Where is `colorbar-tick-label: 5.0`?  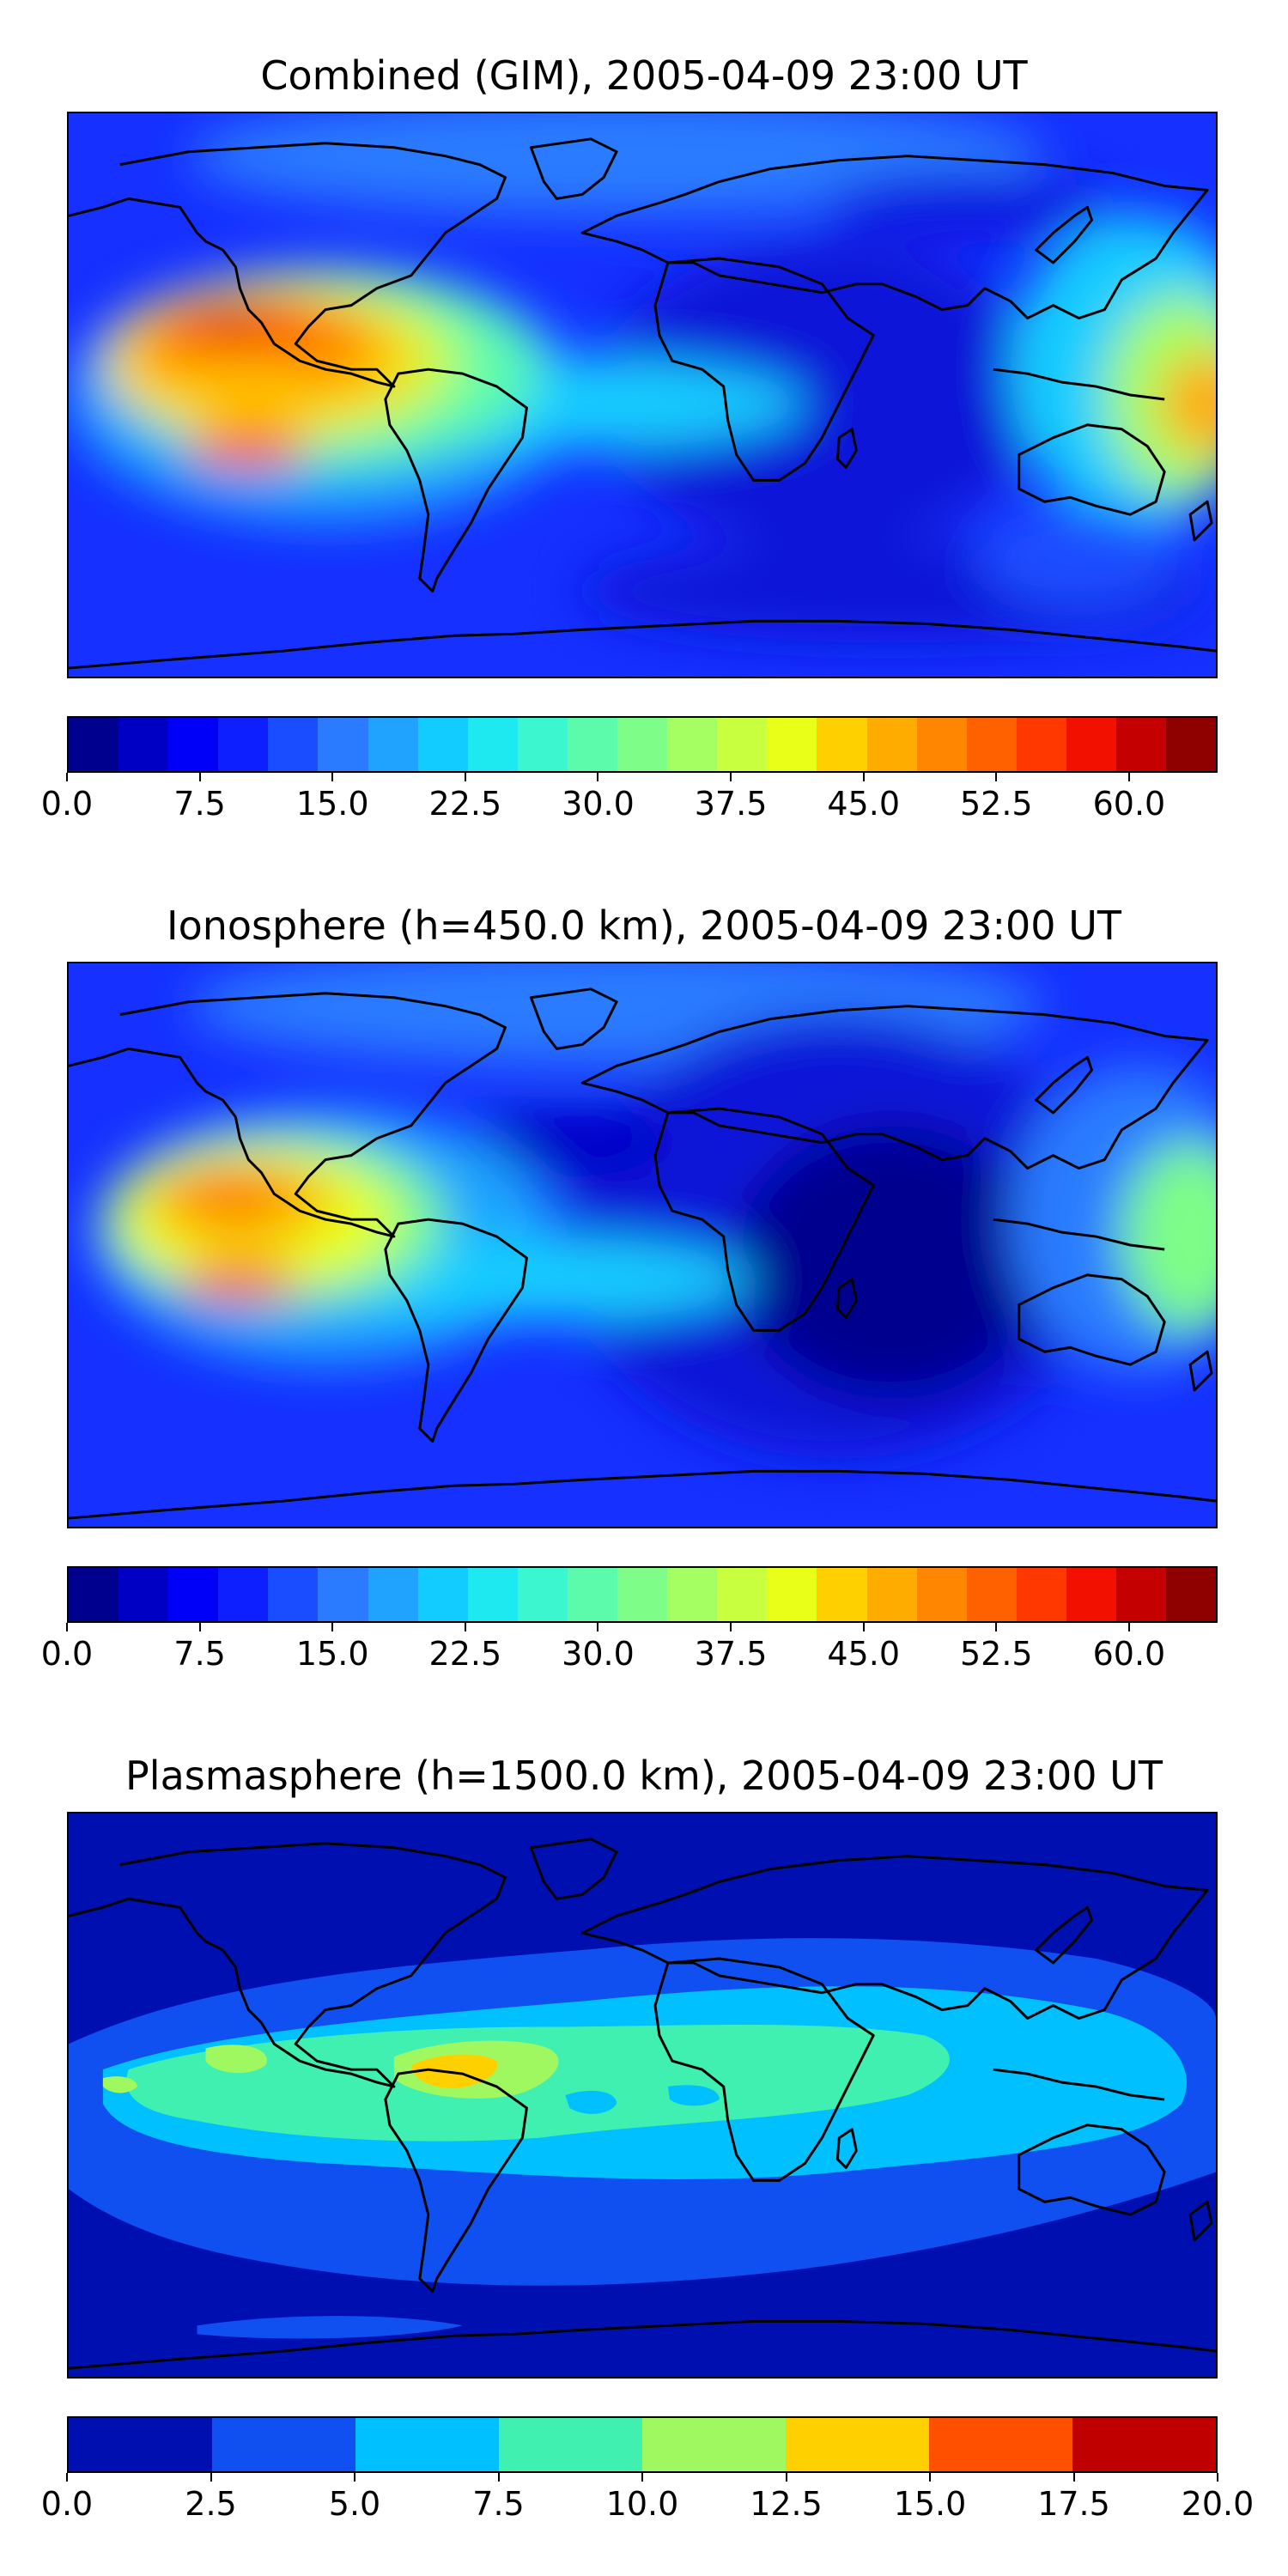 colorbar-tick-label: 5.0 is located at coordinates (355, 2504).